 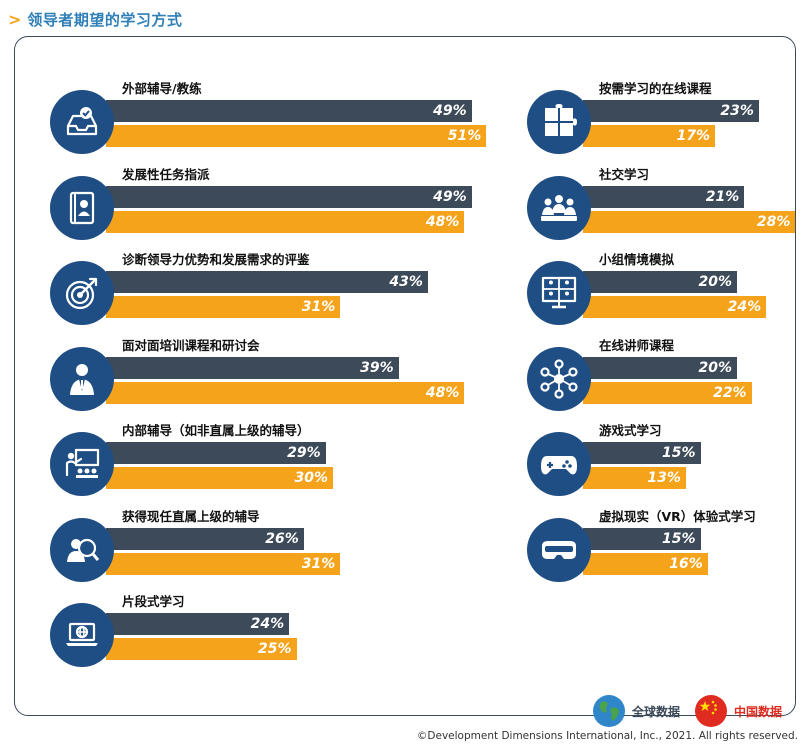 What do you see at coordinates (630, 430) in the screenshot?
I see `item-label: 游戏式学习` at bounding box center [630, 430].